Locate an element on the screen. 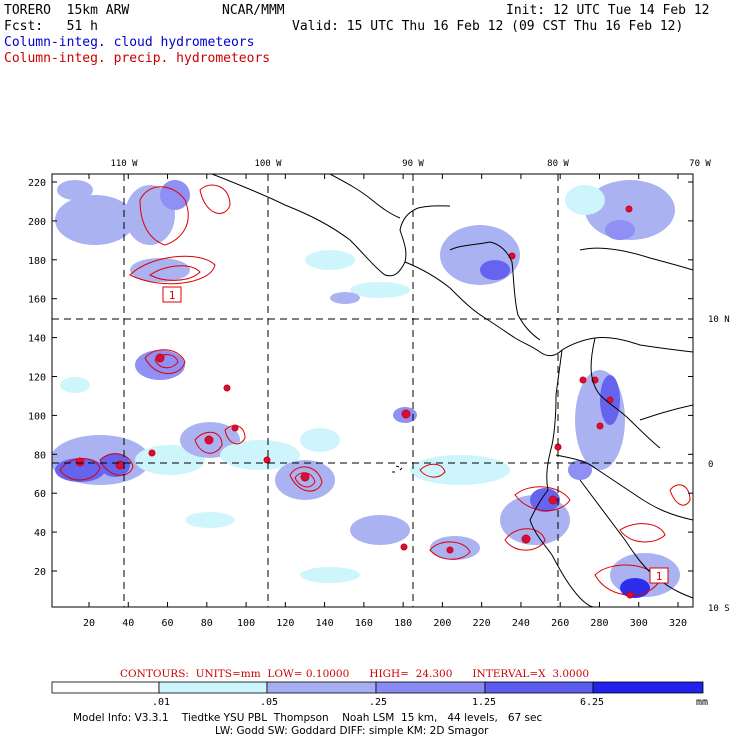 Image resolution: width=740 pixels, height=740 pixels. x-tick-label: 20 is located at coordinates (89, 623).